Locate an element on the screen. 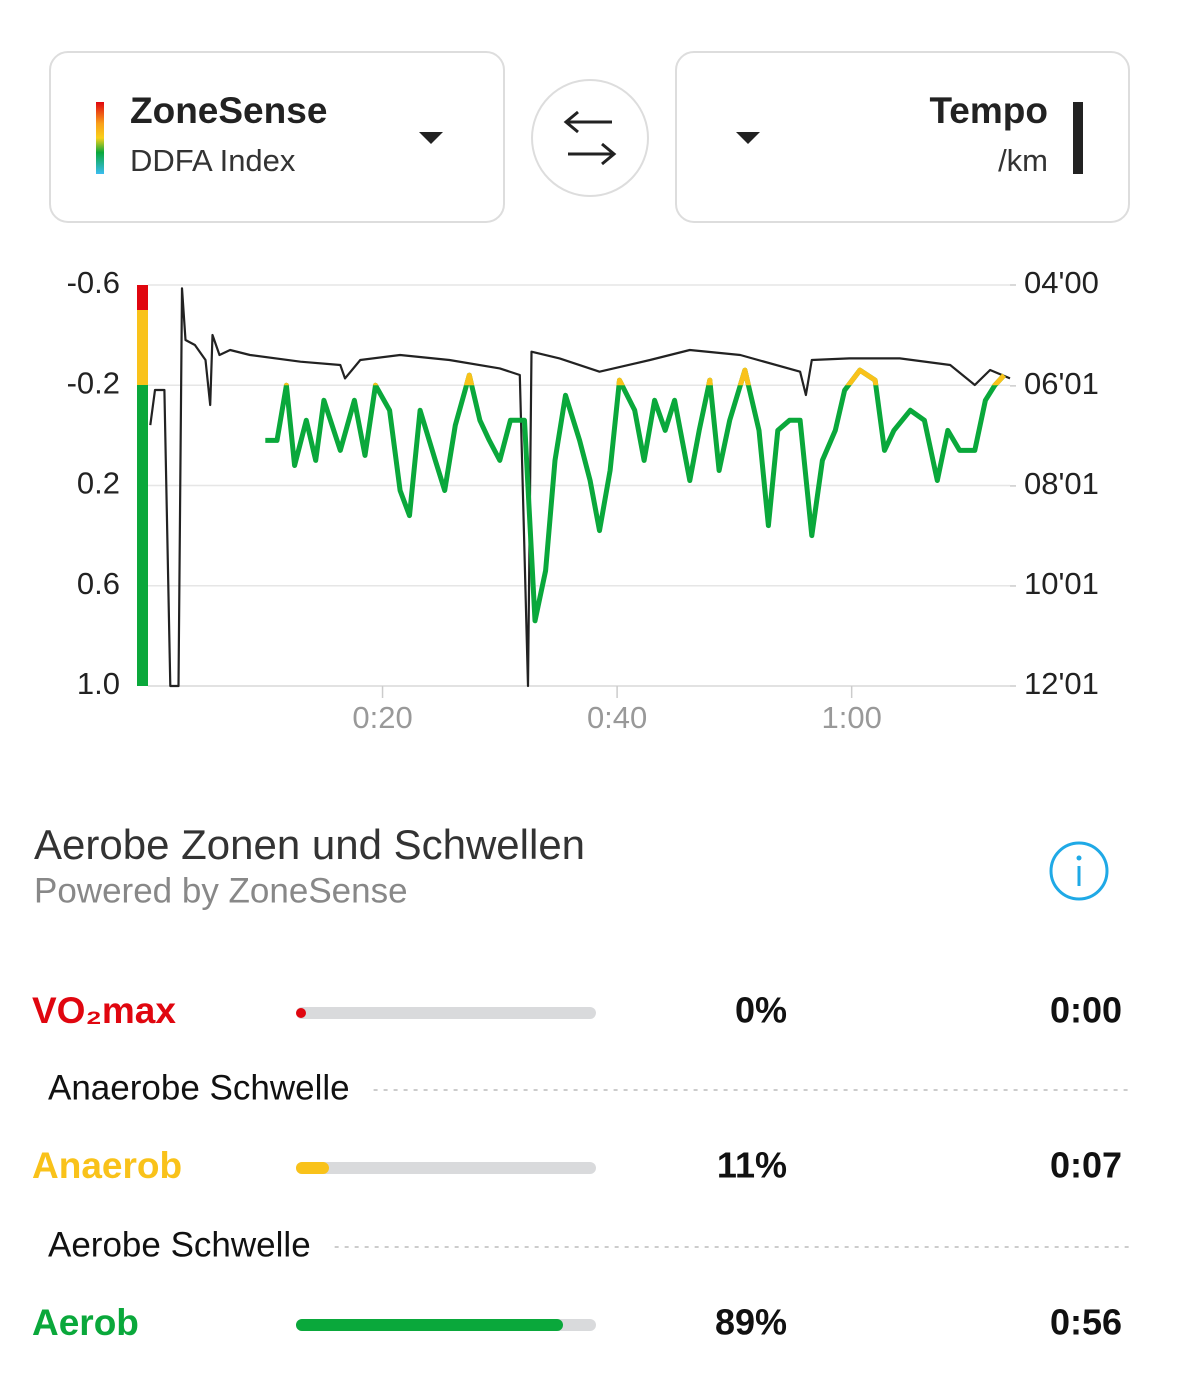  zone-time: 0:07 is located at coordinates (1086, 1165).